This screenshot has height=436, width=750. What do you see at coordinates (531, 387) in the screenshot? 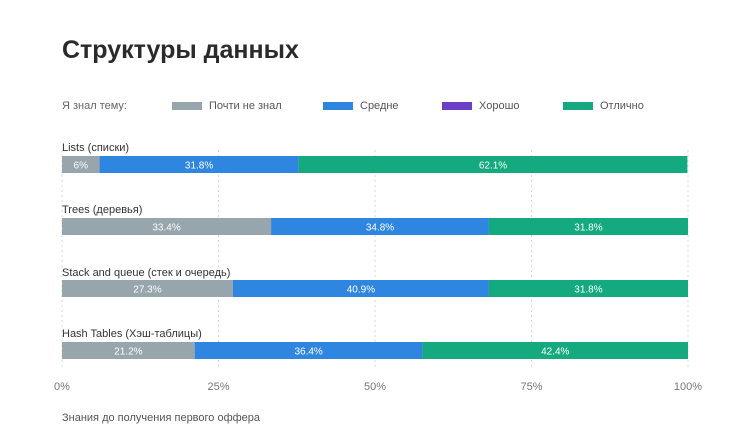
I see `x-tick-label: 75%` at bounding box center [531, 387].